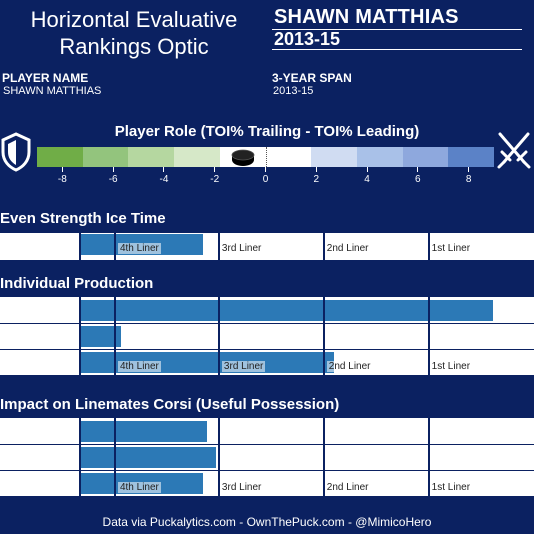 The image size is (534, 534). I want to click on player-name-value: SHAWN MATTHIAS, so click(52, 91).